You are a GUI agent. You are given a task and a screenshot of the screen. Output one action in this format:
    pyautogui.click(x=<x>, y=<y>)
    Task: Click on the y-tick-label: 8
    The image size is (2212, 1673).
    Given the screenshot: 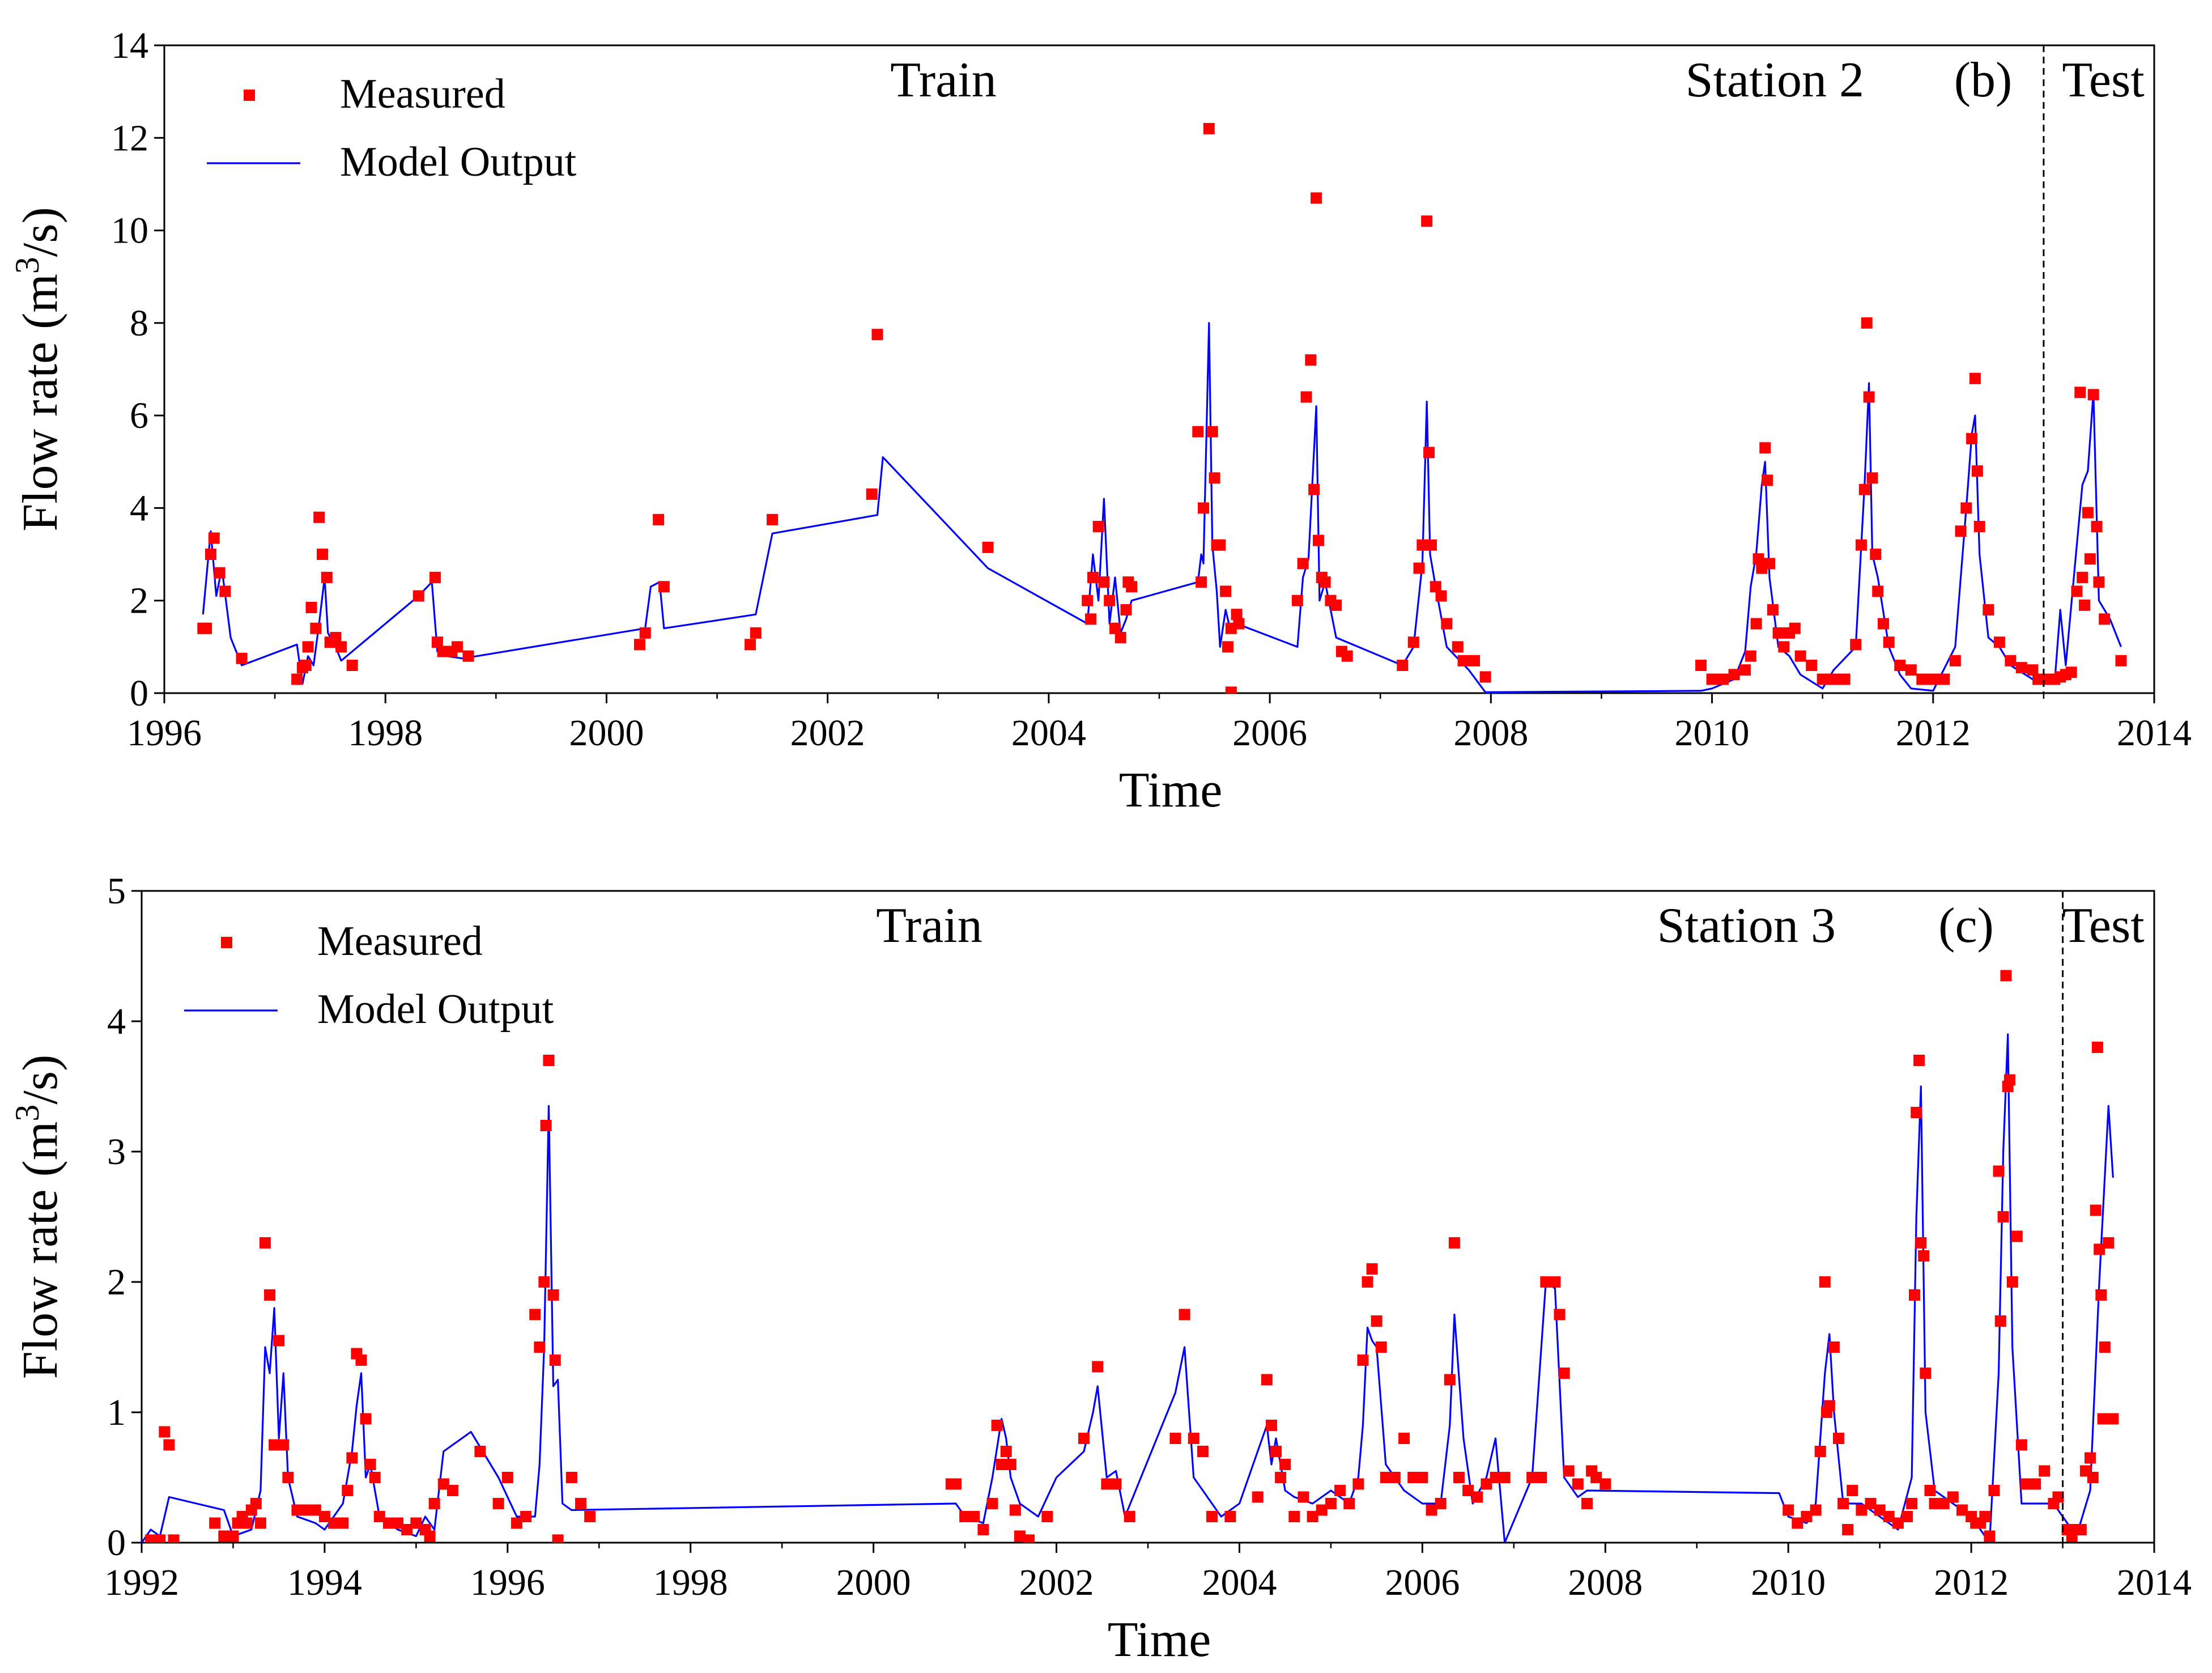 What is the action you would take?
    pyautogui.click(x=139, y=323)
    